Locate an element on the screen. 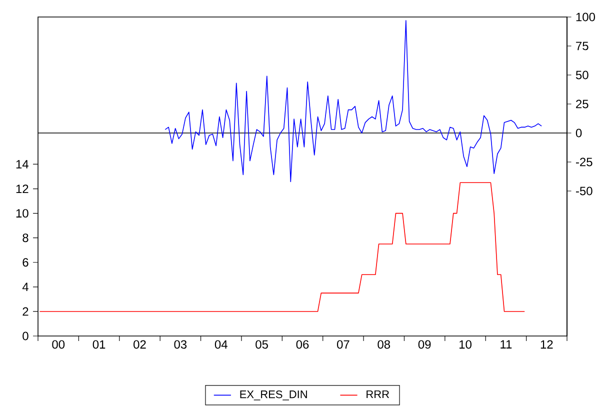 The width and height of the screenshot is (609, 410). x-tick-label: 09 is located at coordinates (424, 344).